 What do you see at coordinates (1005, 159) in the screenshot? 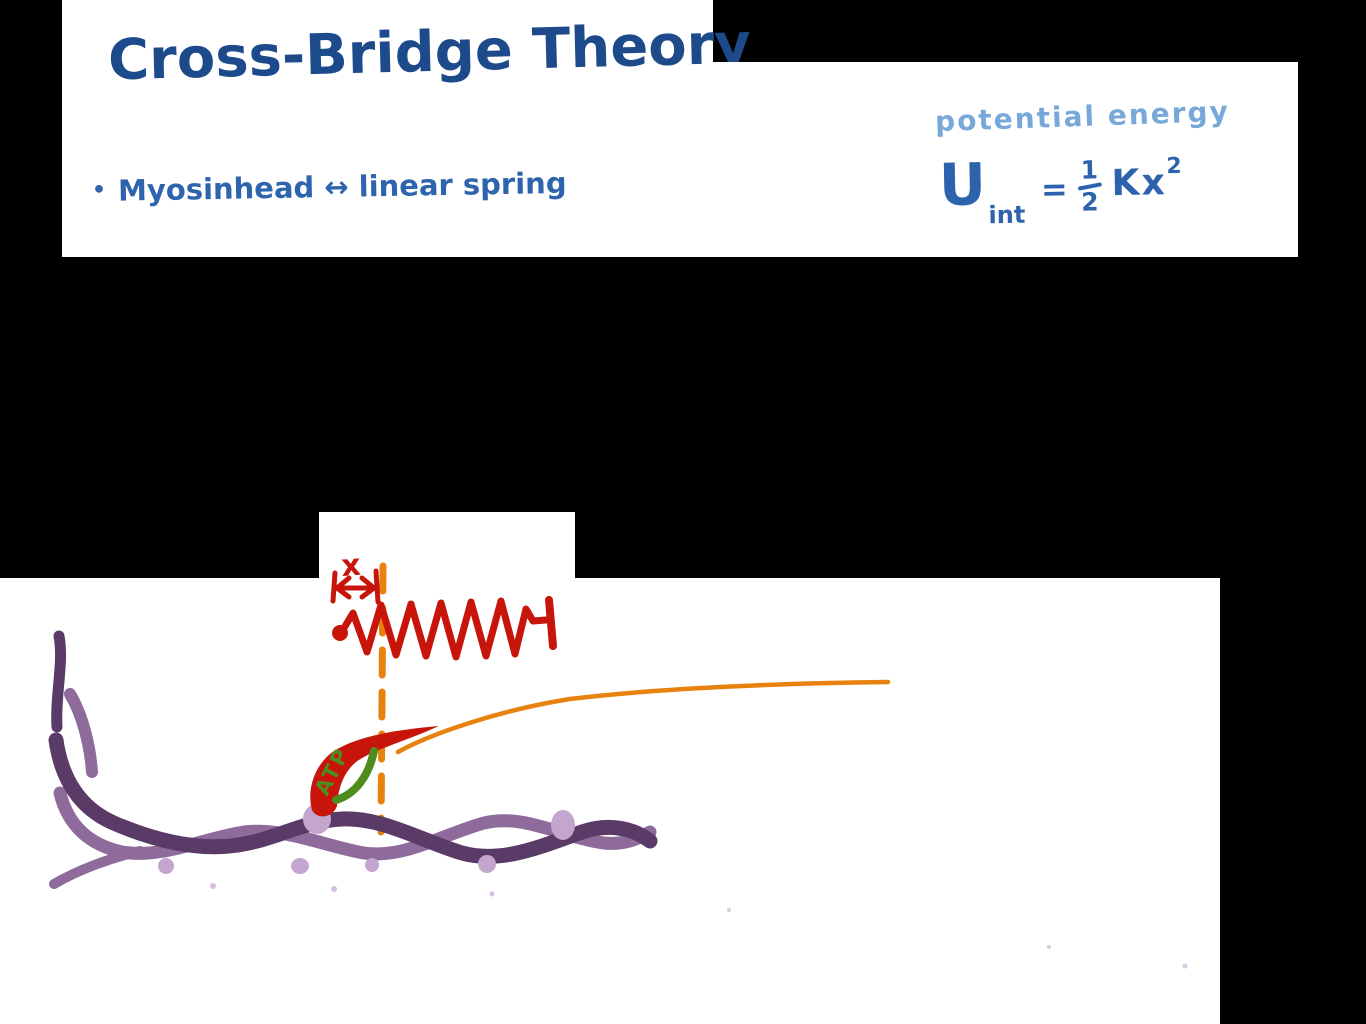
I see `note-panel-energy: potential energy U int = 1 2 Kx 2` at bounding box center [1005, 159].